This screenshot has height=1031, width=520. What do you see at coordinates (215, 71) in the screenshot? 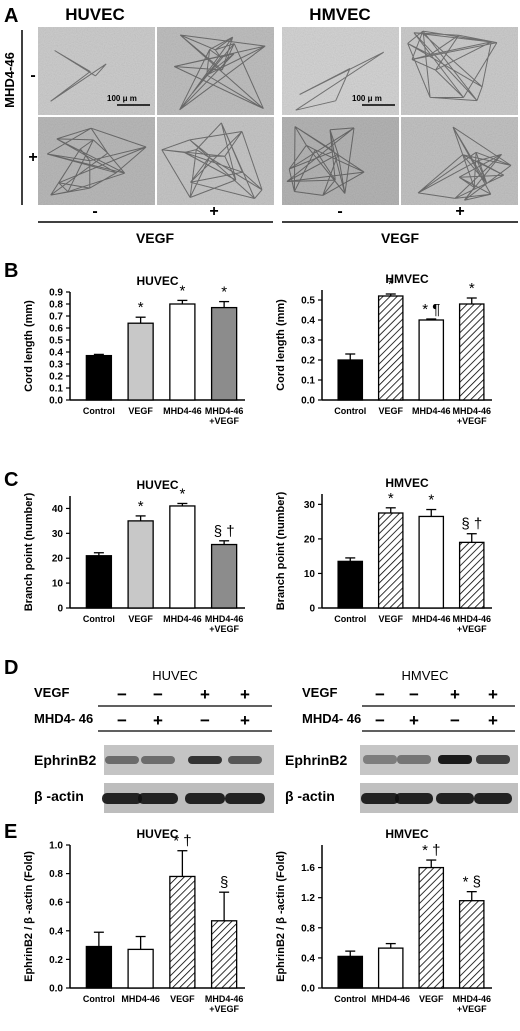
I see `micrograph-huvec-vegf` at bounding box center [215, 71].